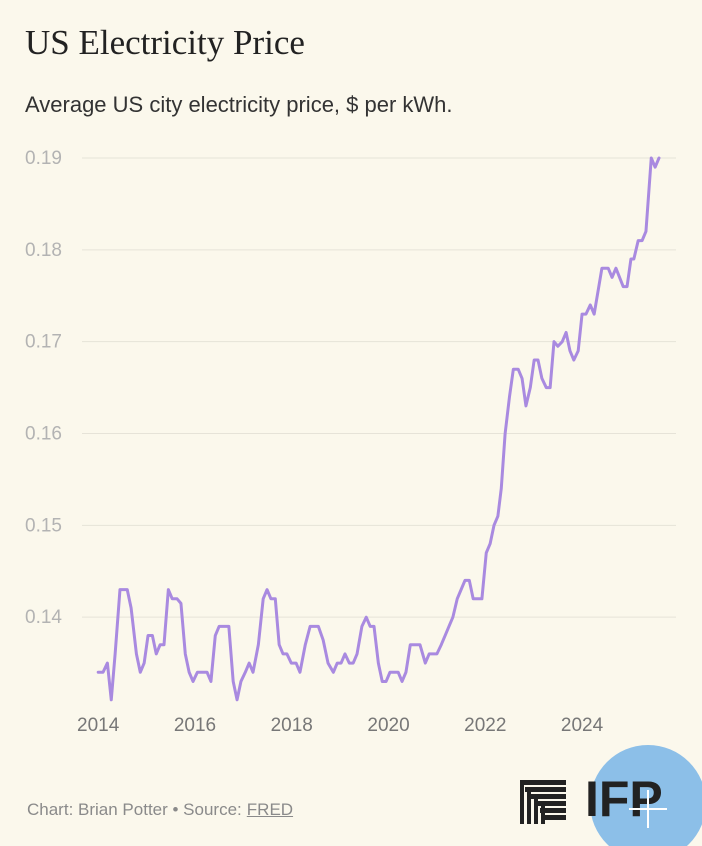 This screenshot has height=846, width=702. Describe the element at coordinates (292, 725) in the screenshot. I see `x-tick-label: 2018` at that location.